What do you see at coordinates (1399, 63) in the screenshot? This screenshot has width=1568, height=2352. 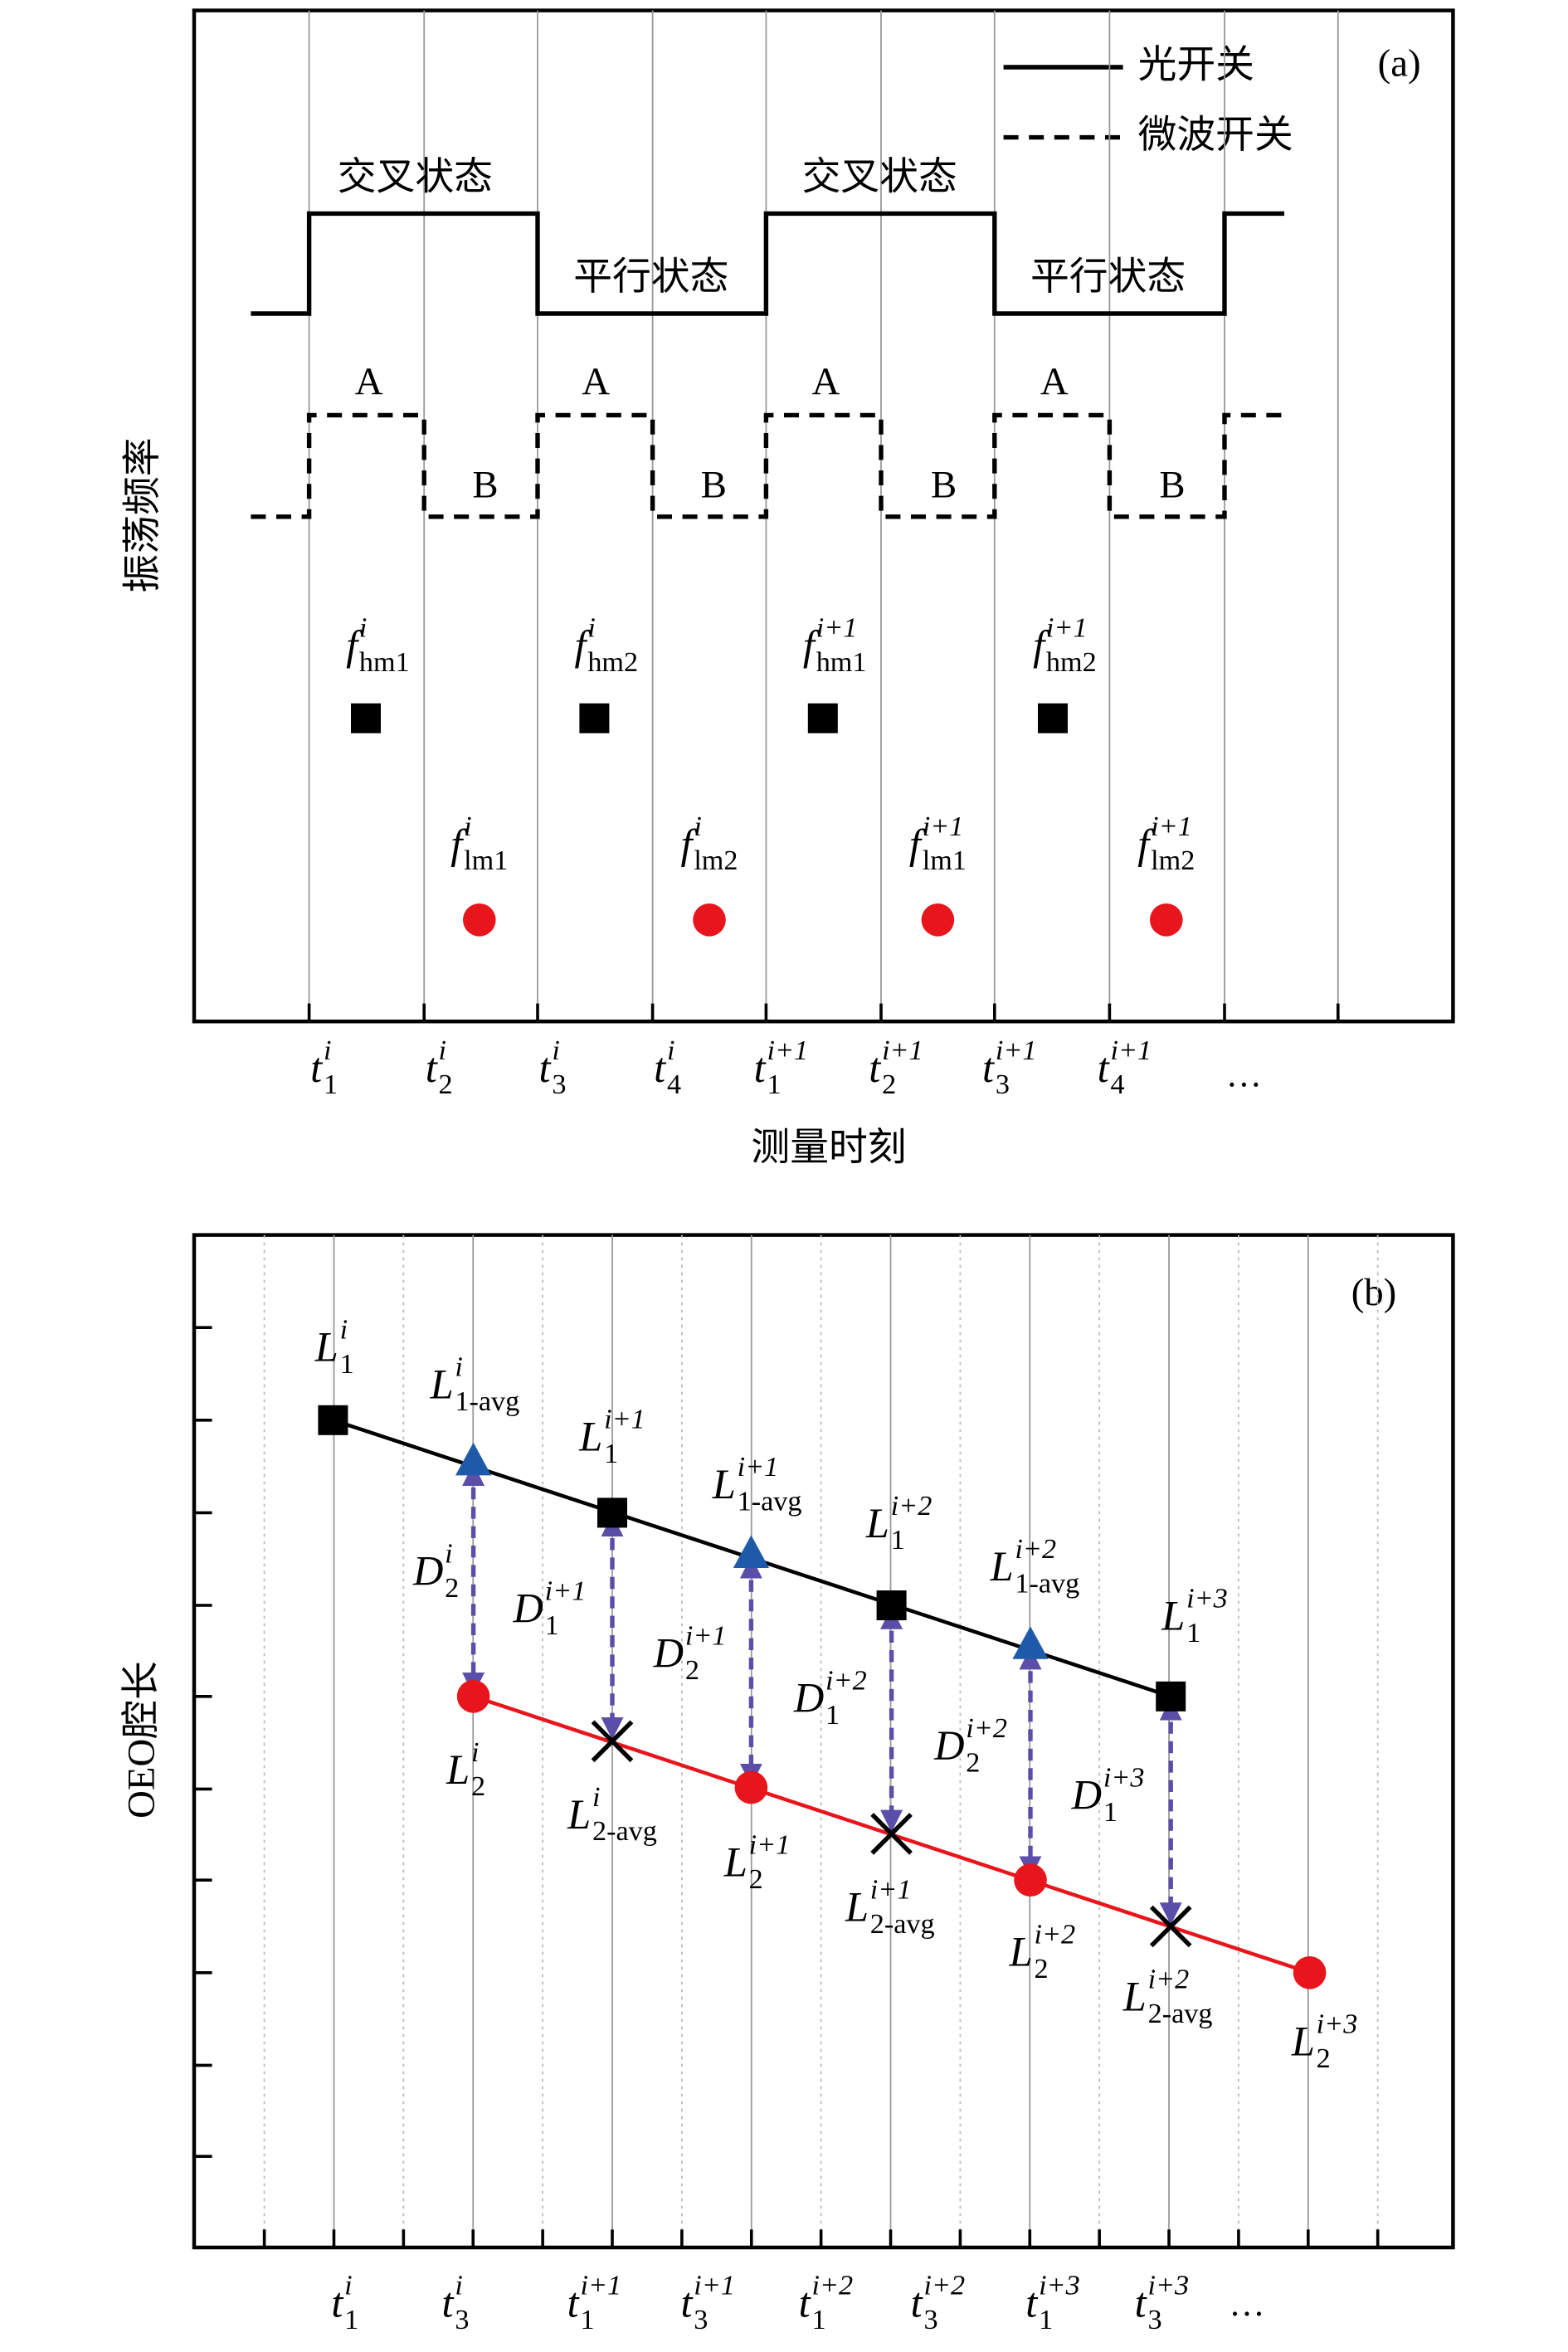 I see `panel-tag: (a)` at bounding box center [1399, 63].